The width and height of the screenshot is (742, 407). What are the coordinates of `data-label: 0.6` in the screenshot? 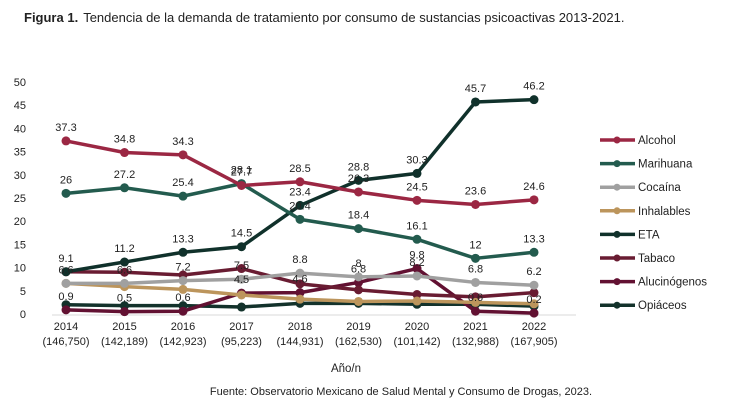 It's located at (182, 298).